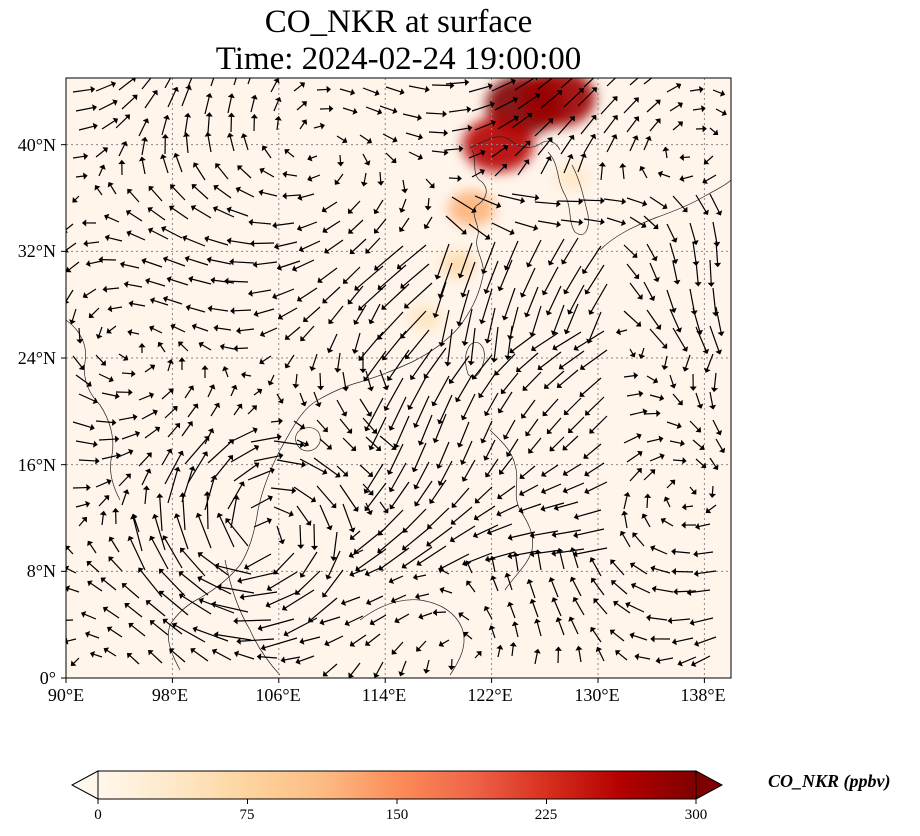  Describe the element at coordinates (308, 439) in the screenshot. I see `coastline-hainan` at that location.